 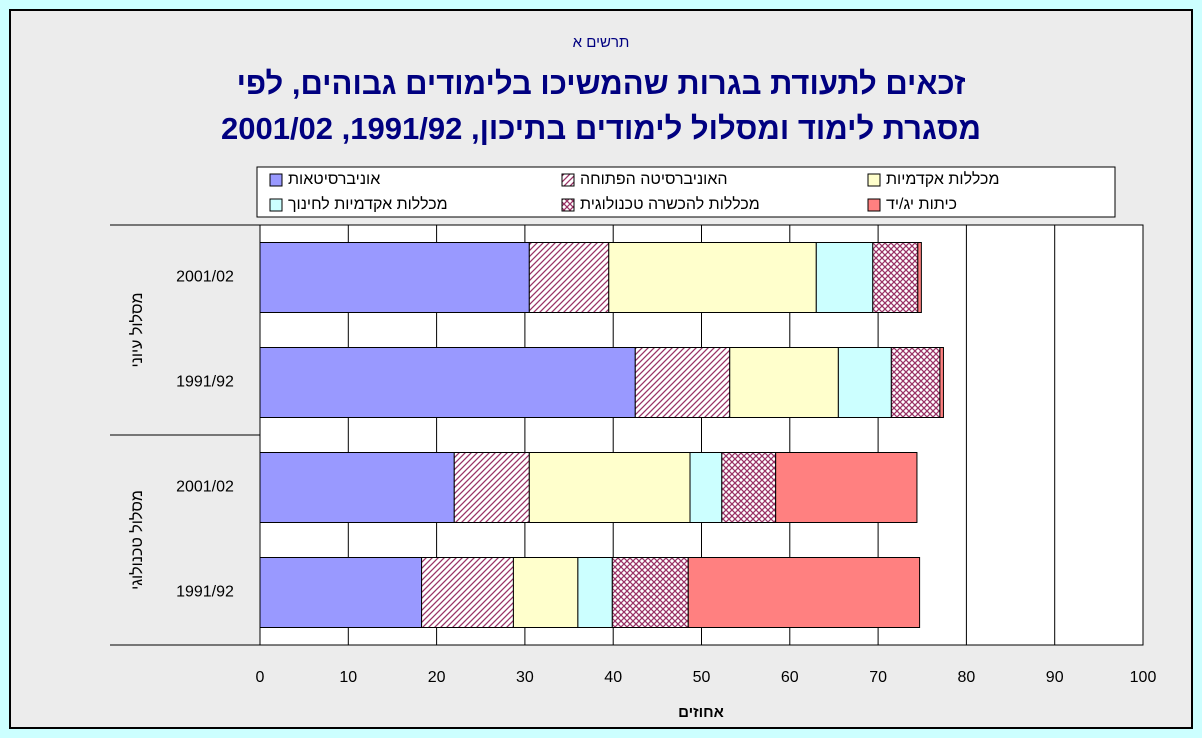 What do you see at coordinates (921, 204) in the screenshot?
I see `legend-label: כיתות יג/יד` at bounding box center [921, 204].